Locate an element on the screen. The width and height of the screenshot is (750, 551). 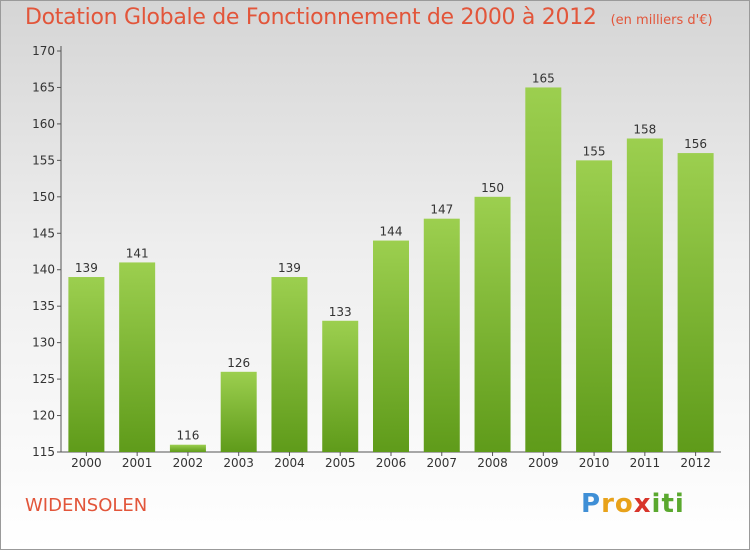
bar-value-label: 147 is located at coordinates (441, 210).